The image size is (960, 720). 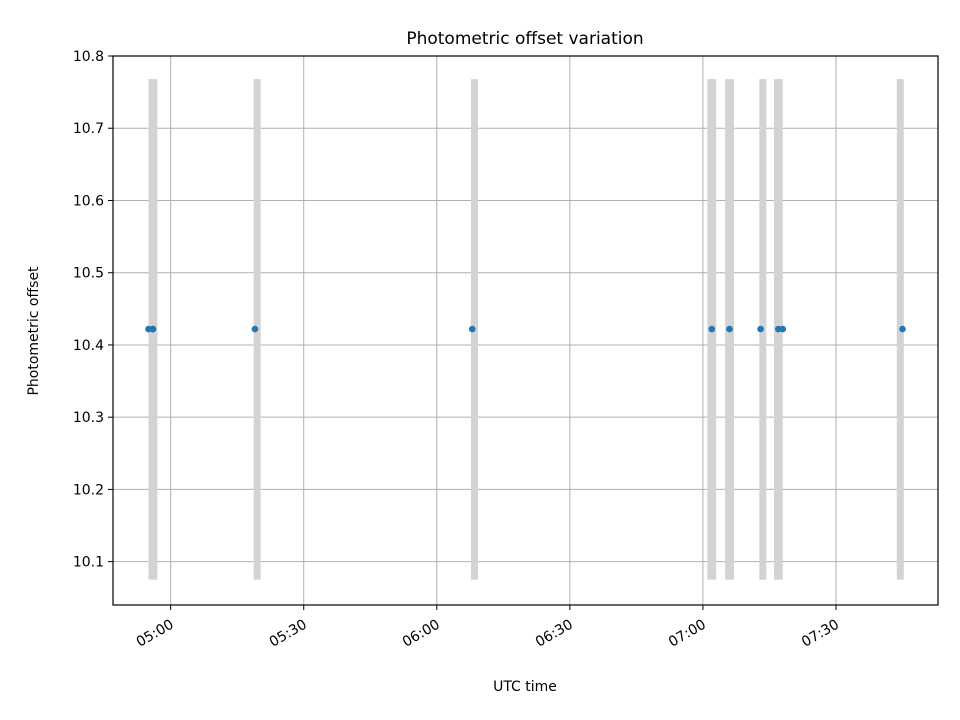 I want to click on y-tick-label: 10.6, so click(x=88, y=201).